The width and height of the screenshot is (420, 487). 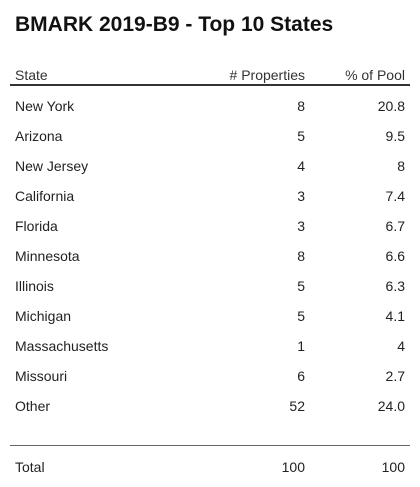 What do you see at coordinates (43, 316) in the screenshot?
I see `state-cell: Michigan` at bounding box center [43, 316].